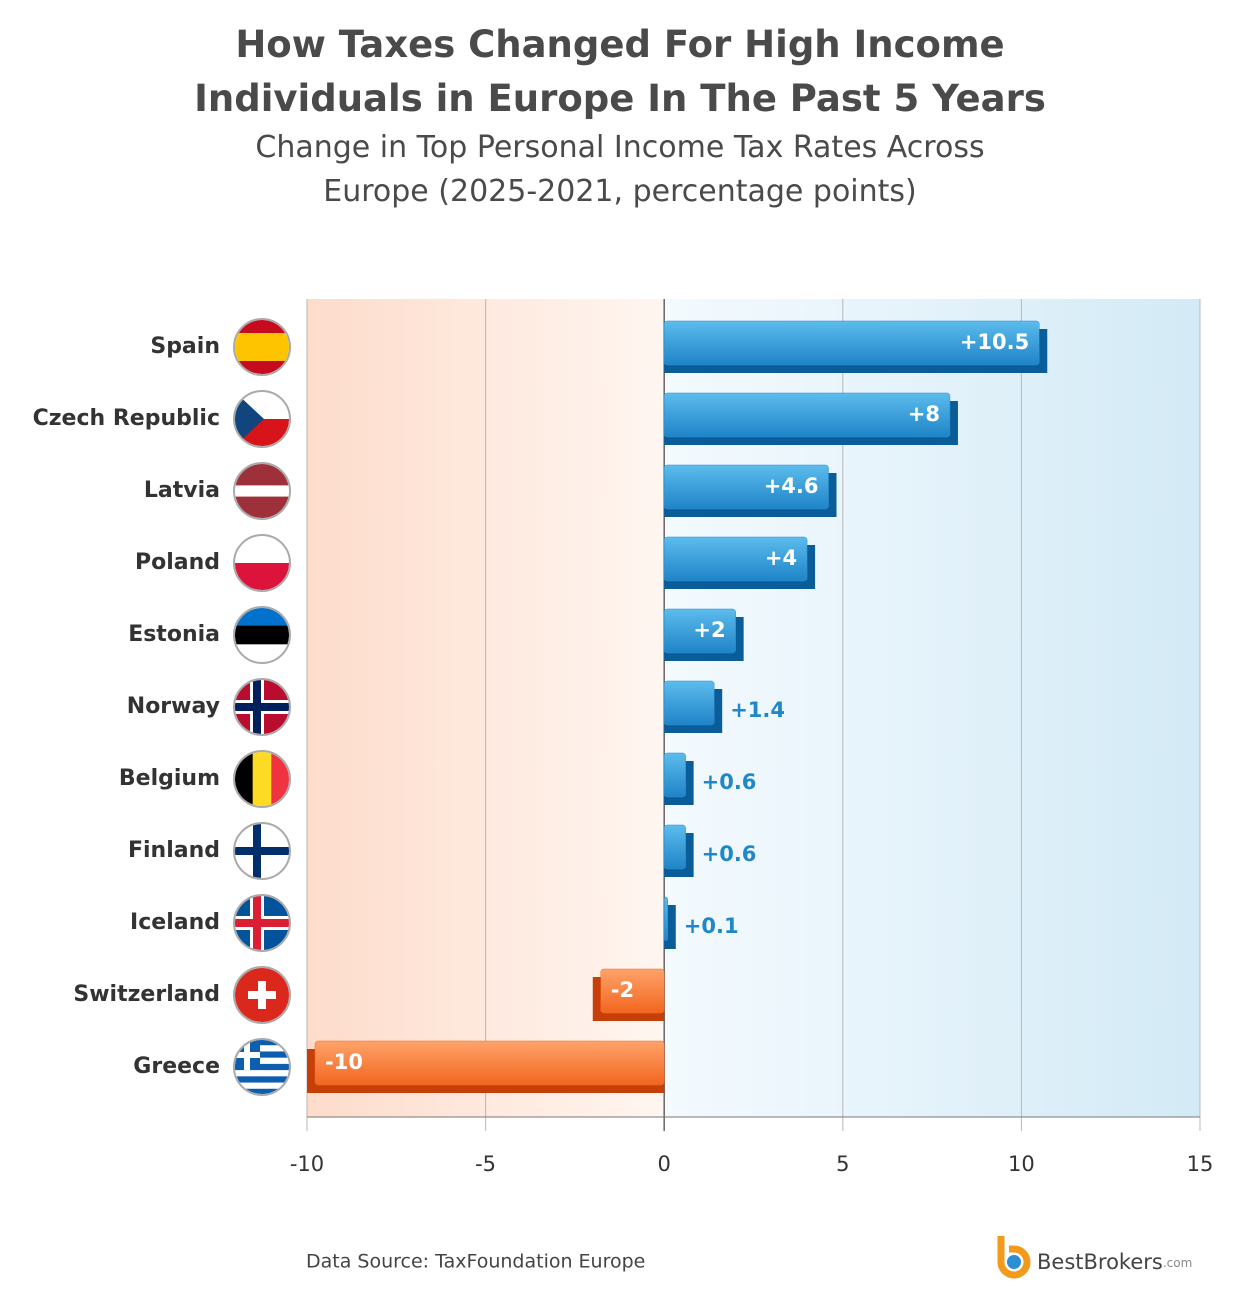 The width and height of the screenshot is (1240, 1302). Describe the element at coordinates (1200, 1164) in the screenshot. I see `x-tick-label: 15` at that location.